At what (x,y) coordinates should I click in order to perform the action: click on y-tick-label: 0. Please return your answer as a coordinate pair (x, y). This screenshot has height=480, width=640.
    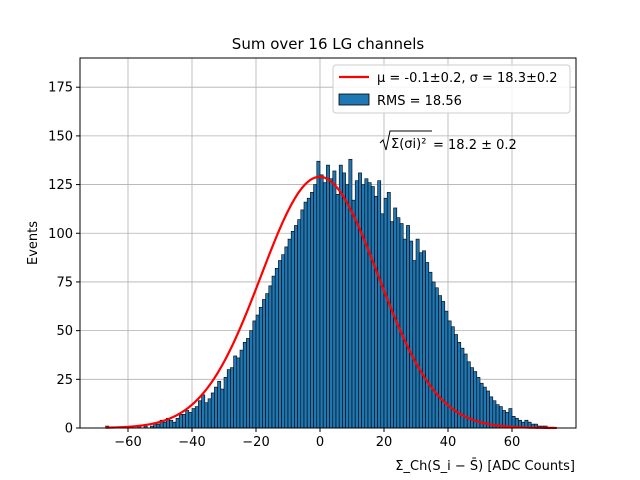
    Looking at the image, I should click on (69, 429).